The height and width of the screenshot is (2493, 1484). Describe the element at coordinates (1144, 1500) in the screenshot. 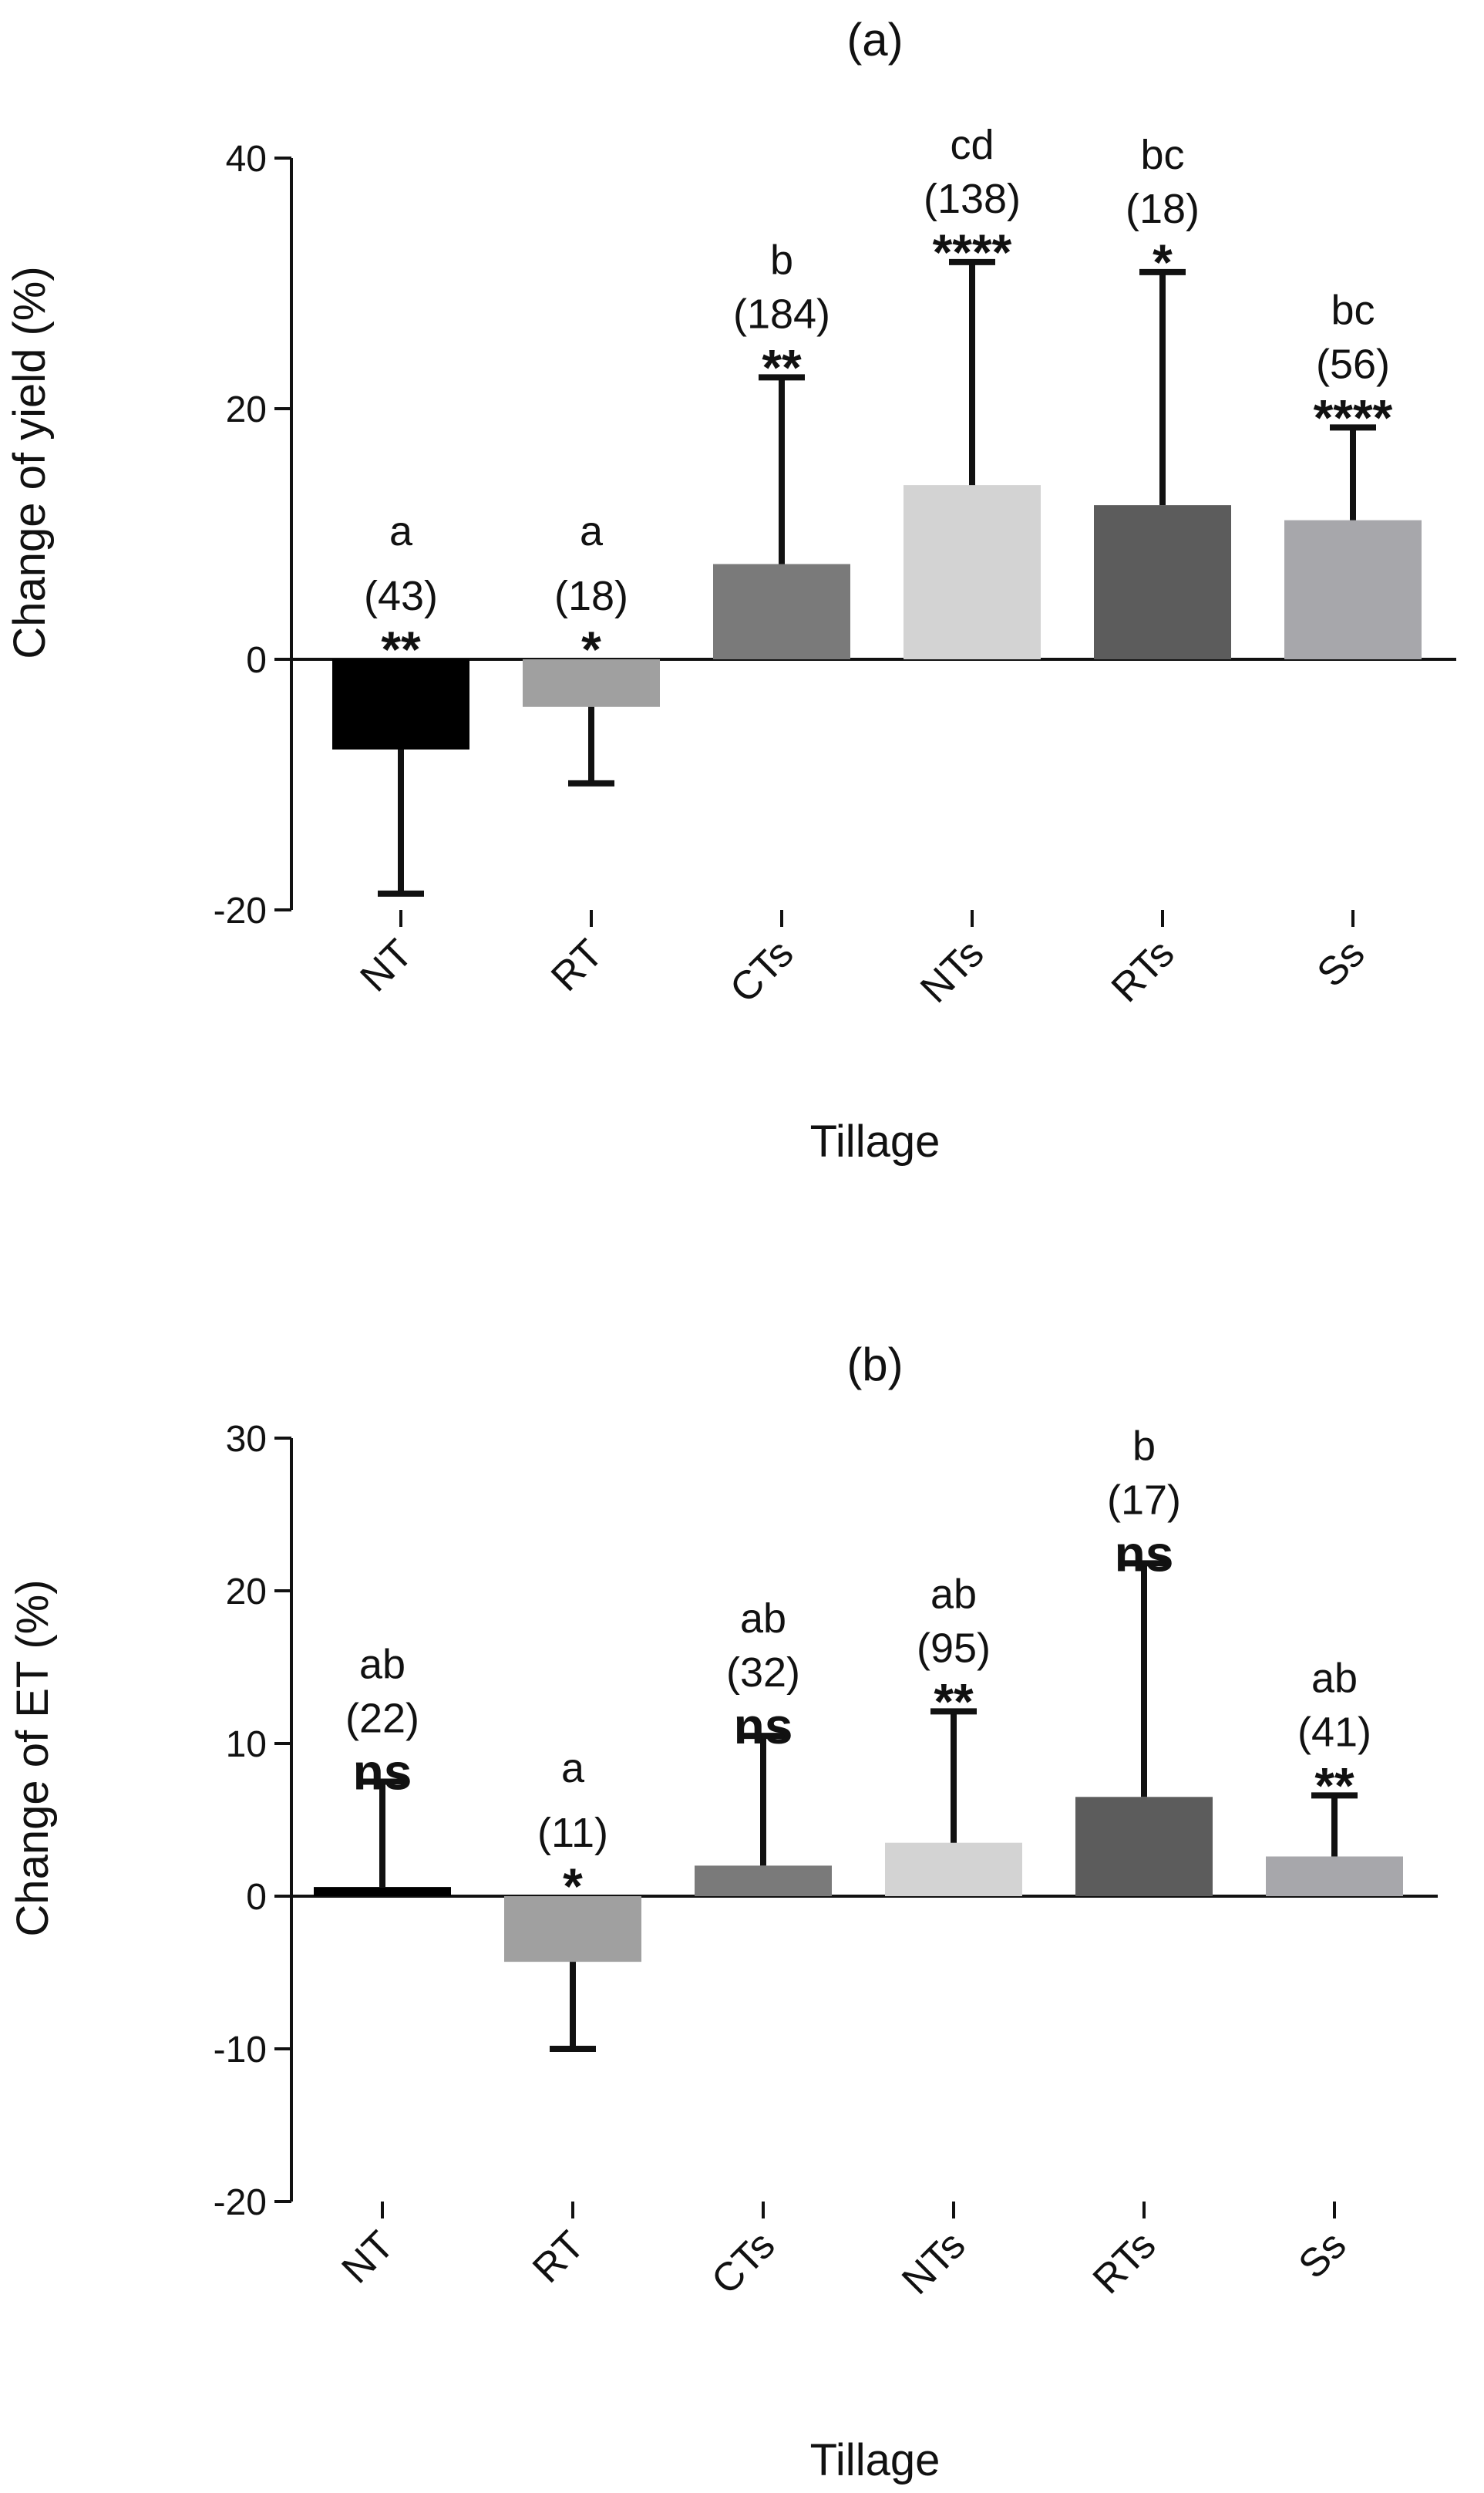

I see `count-label: (17)` at that location.